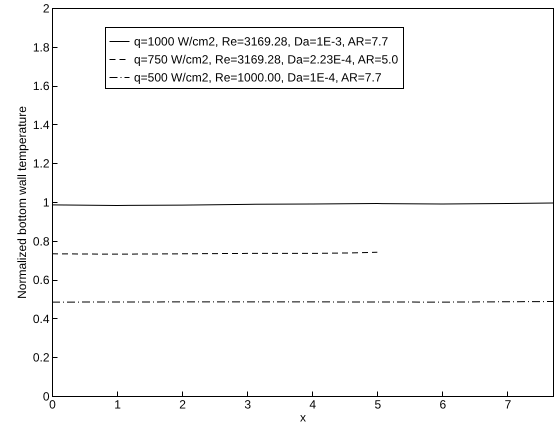  I want to click on x-tick-label: 2, so click(182, 405).